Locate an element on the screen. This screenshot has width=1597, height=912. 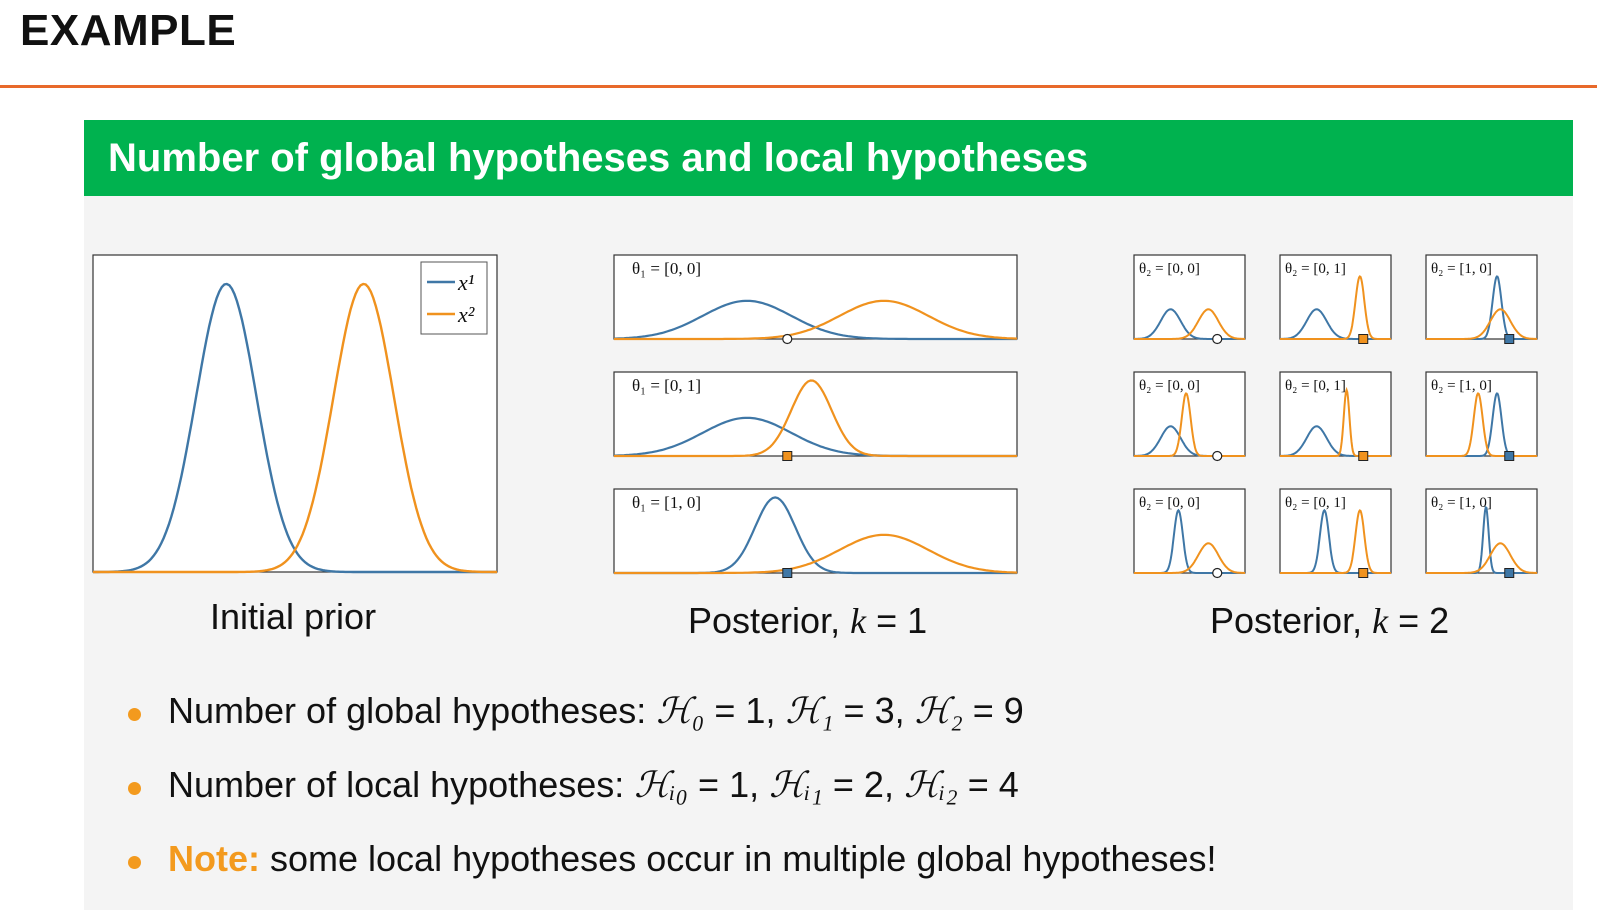
posterior-k2-panel-label-2-0: θ₂ = [0, 0] is located at coordinates (1169, 503).